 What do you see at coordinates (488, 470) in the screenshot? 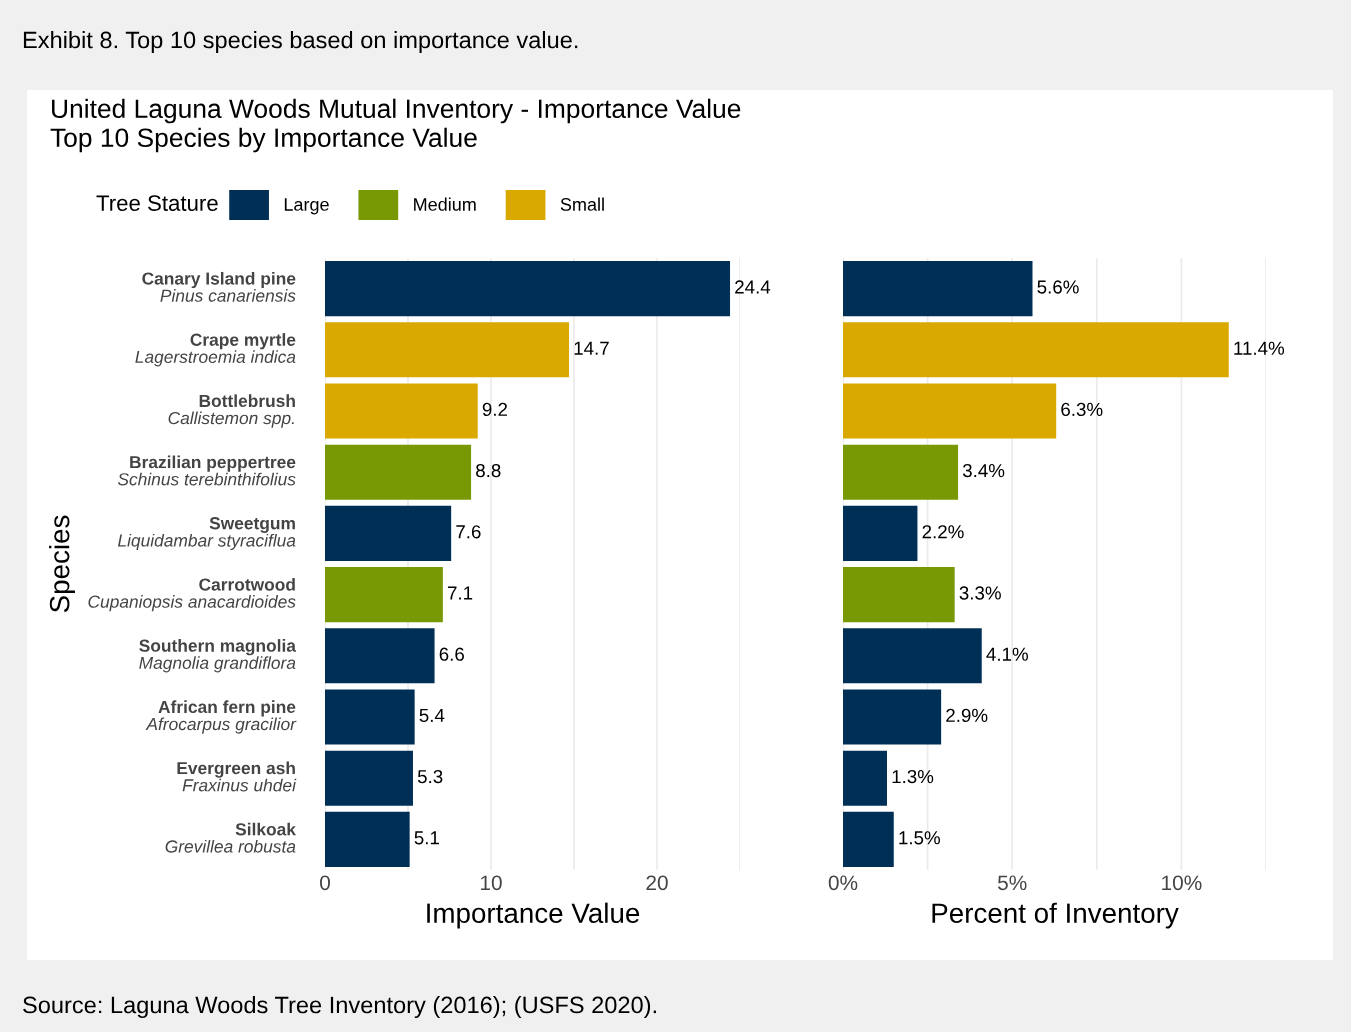
I see `data-label: 8.8` at bounding box center [488, 470].